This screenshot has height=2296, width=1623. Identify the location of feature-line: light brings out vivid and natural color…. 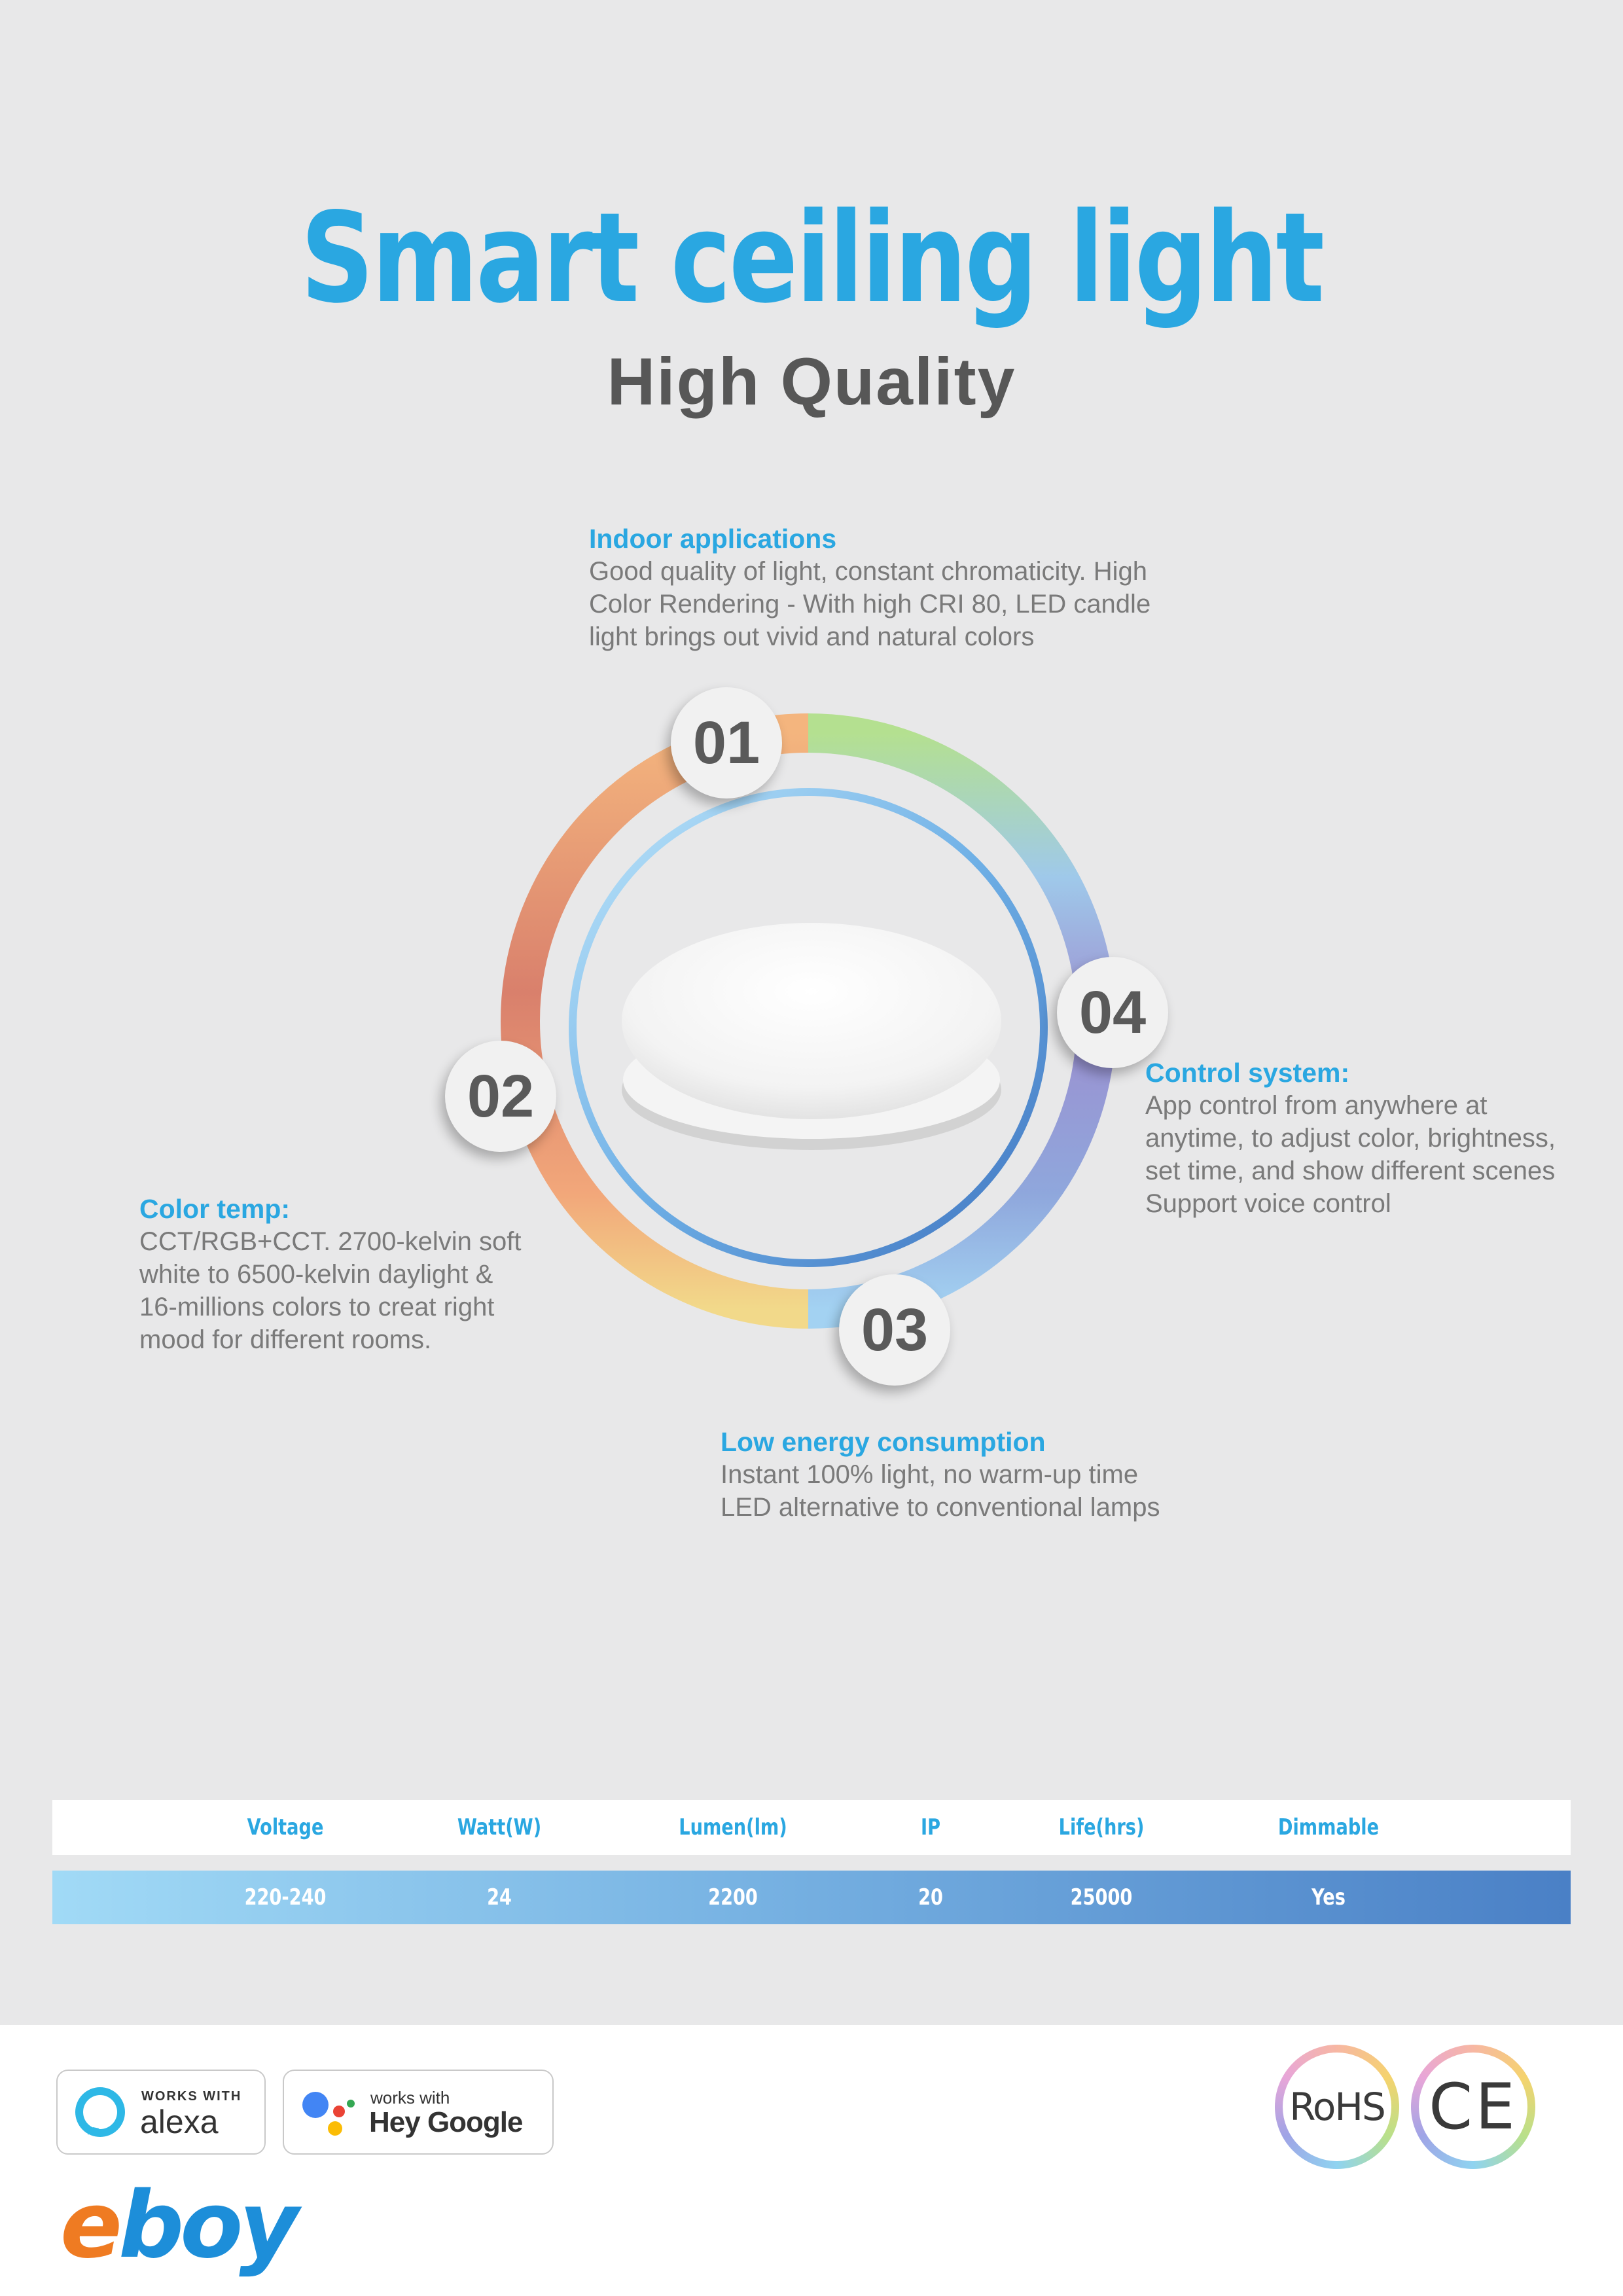
(812, 636).